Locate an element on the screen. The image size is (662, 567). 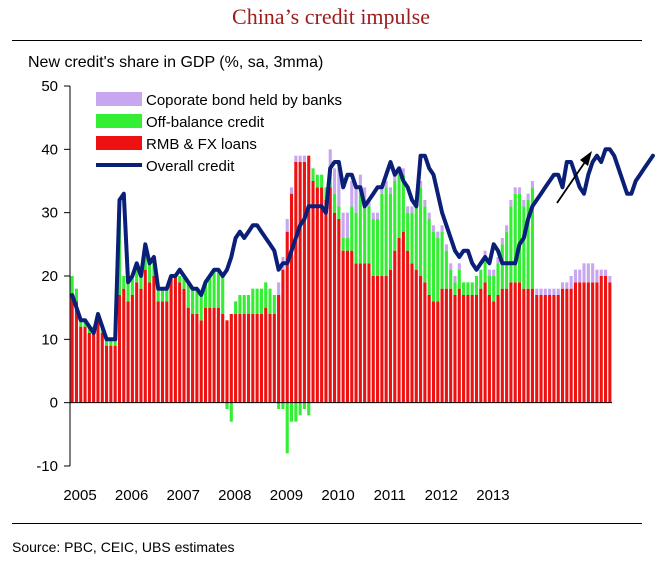
annotation-arrow-head is located at coordinates (586, 158).